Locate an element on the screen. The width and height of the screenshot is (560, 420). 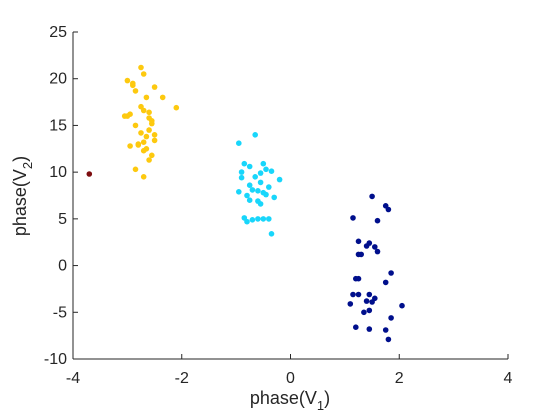
y-tick-label: 0 is located at coordinates (62, 266).